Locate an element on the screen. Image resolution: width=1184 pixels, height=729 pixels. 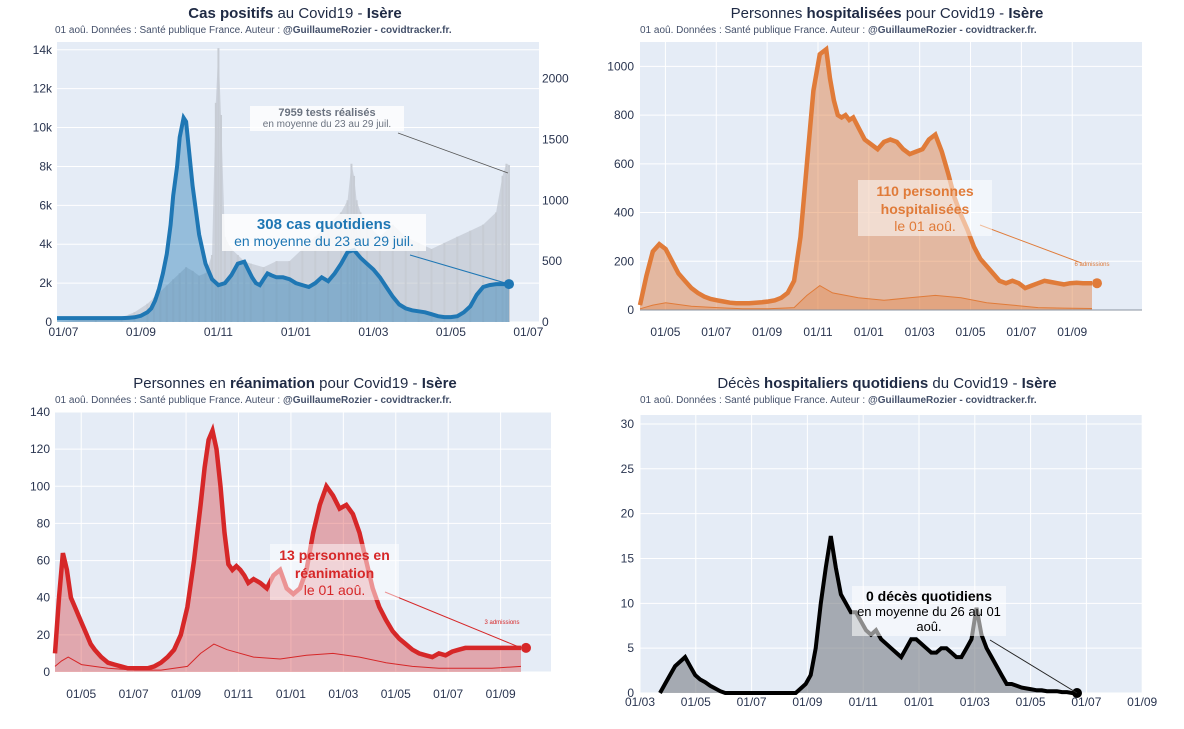
y-tick-label: 14k is located at coordinates (43, 50).